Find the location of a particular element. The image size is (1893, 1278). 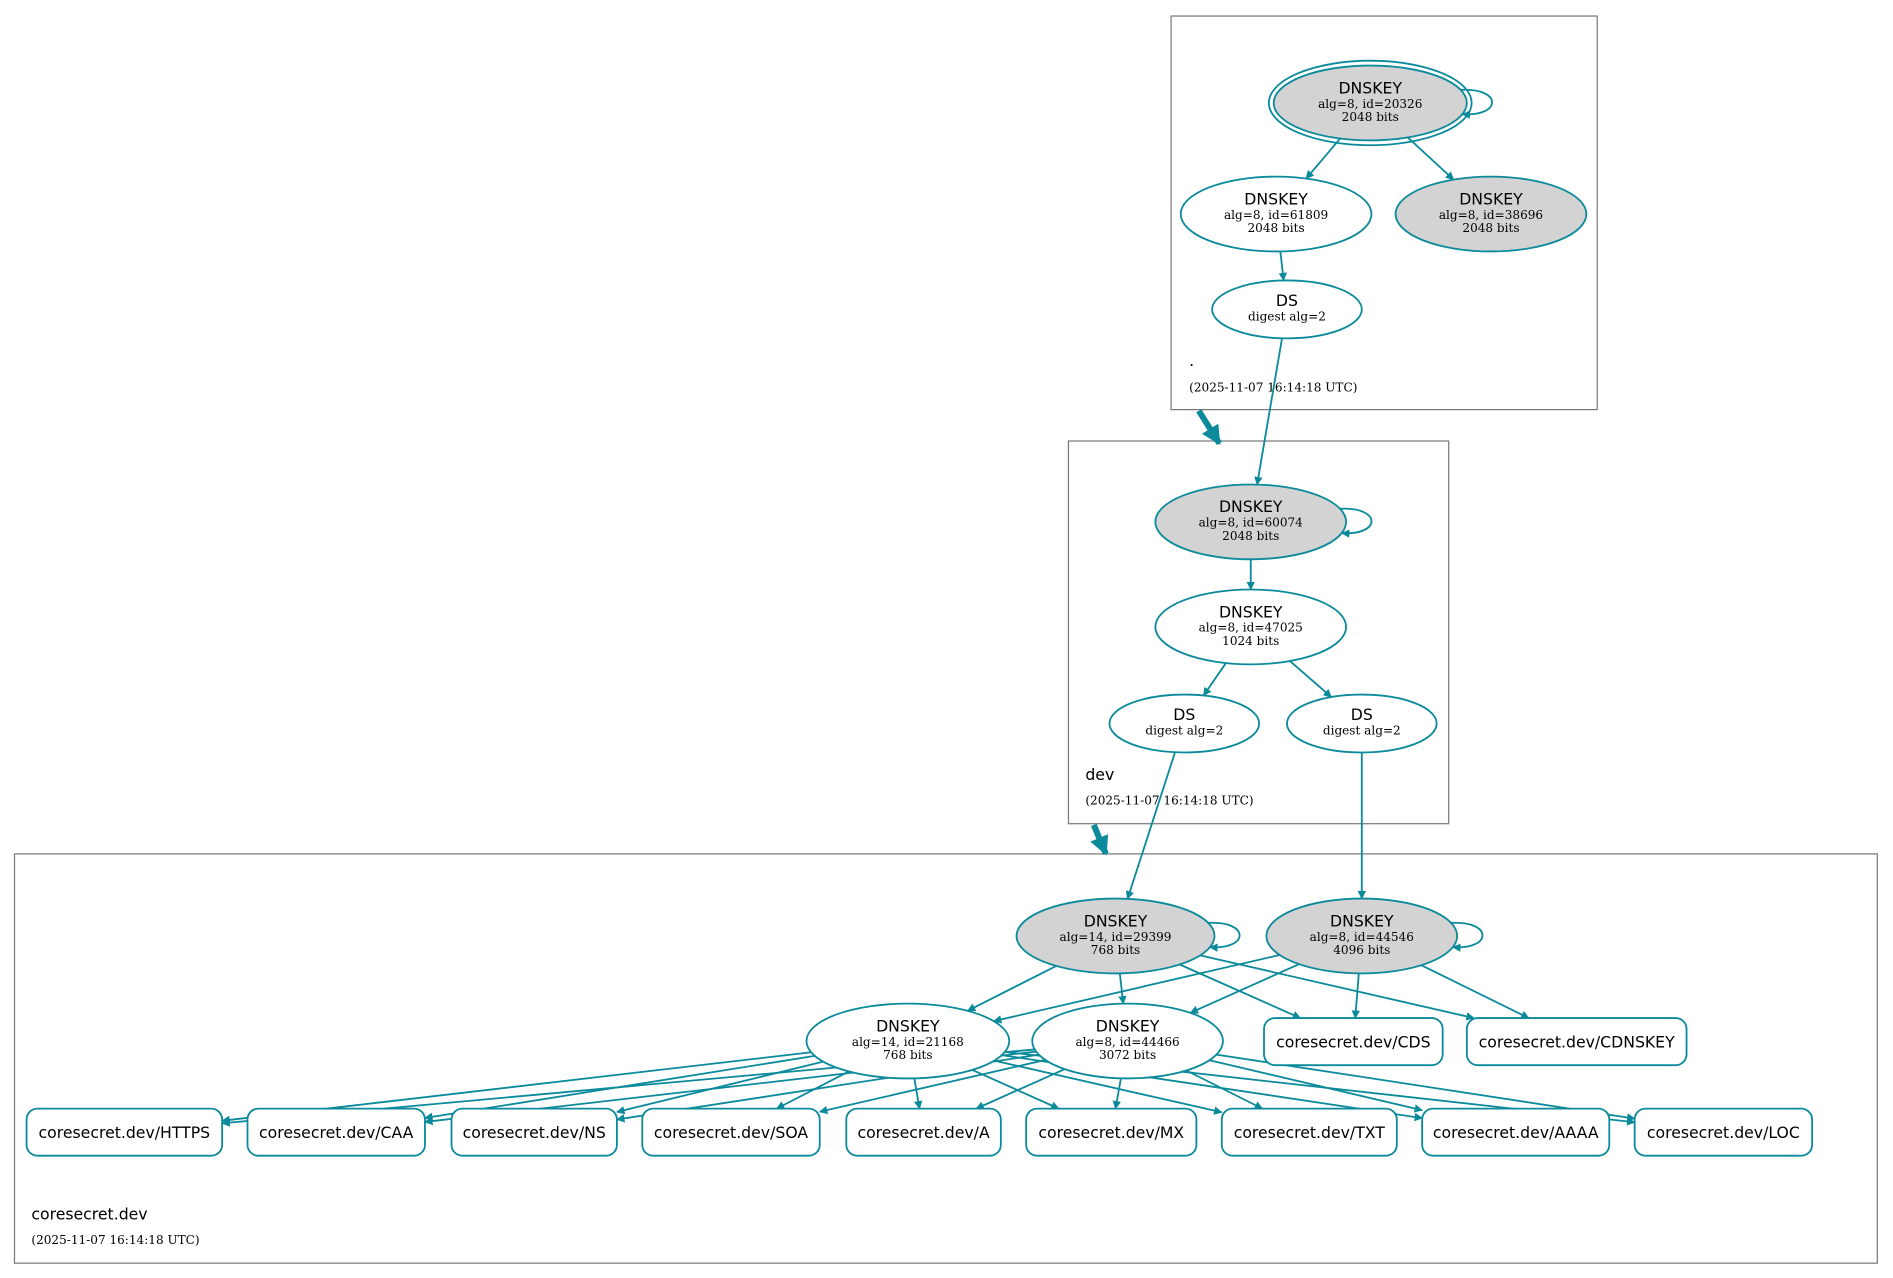

edge-k21168-ns is located at coordinates (720, 1087).